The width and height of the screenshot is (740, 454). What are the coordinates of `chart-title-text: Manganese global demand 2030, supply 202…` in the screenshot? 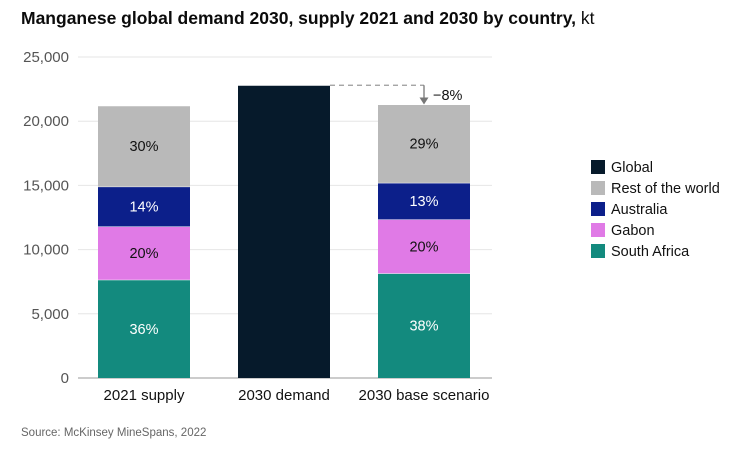 It's located at (299, 18).